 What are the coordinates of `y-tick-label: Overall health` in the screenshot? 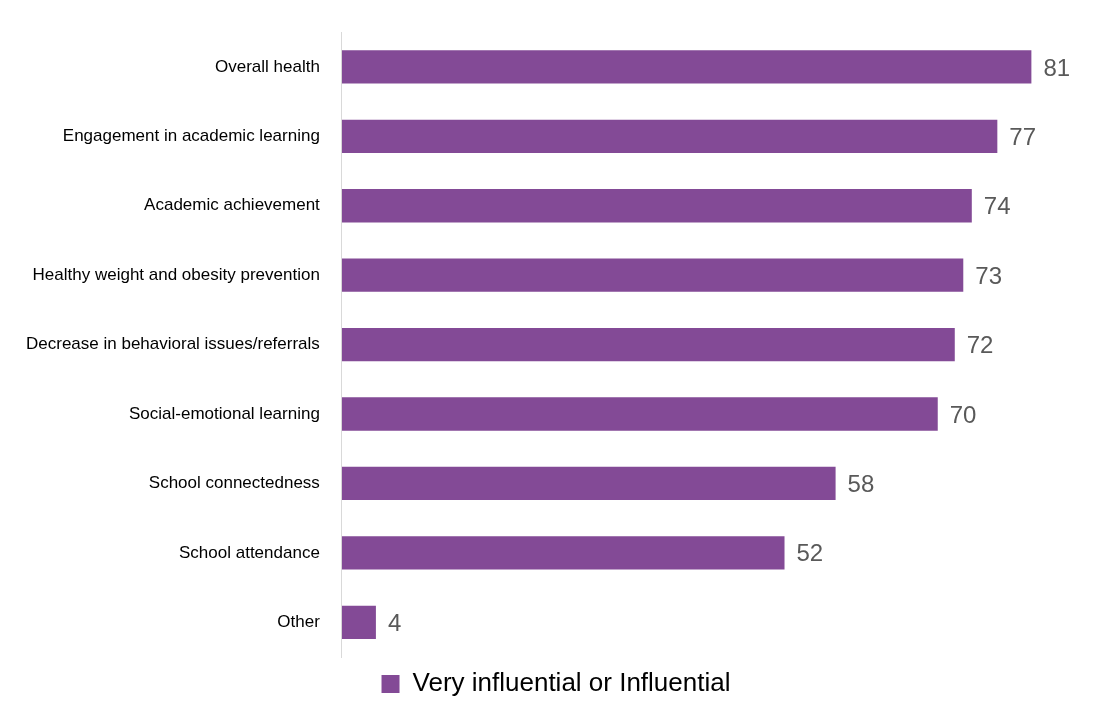 It's located at (267, 66).